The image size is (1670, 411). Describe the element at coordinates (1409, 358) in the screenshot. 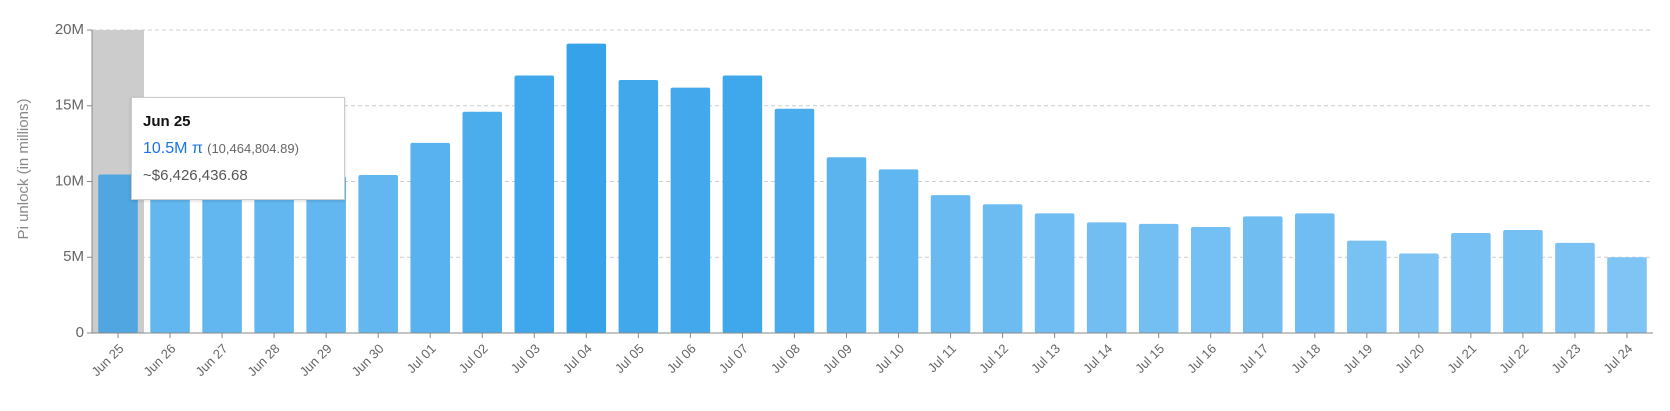

I see `x-tick-label: Jul 20` at that location.